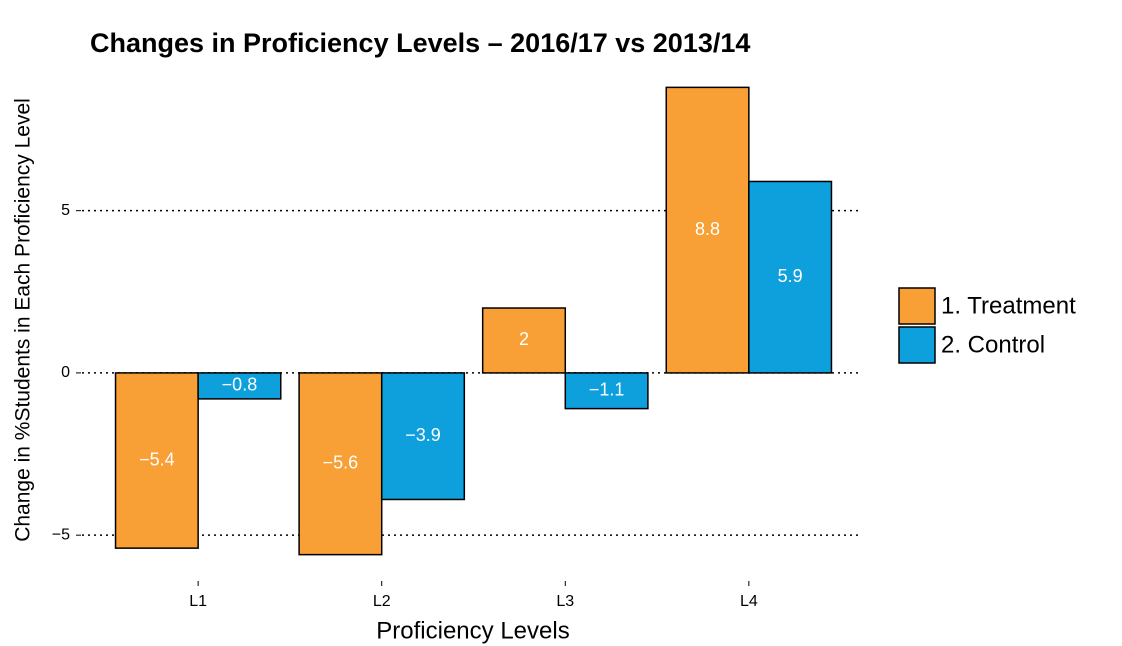  I want to click on value-label: 2, so click(524, 339).